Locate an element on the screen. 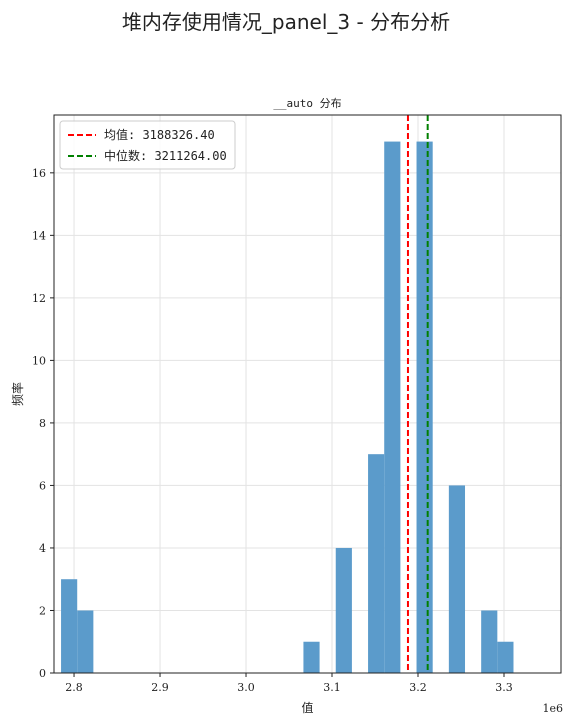 The width and height of the screenshot is (572, 725). y-tick-label: 12 is located at coordinates (39, 298).